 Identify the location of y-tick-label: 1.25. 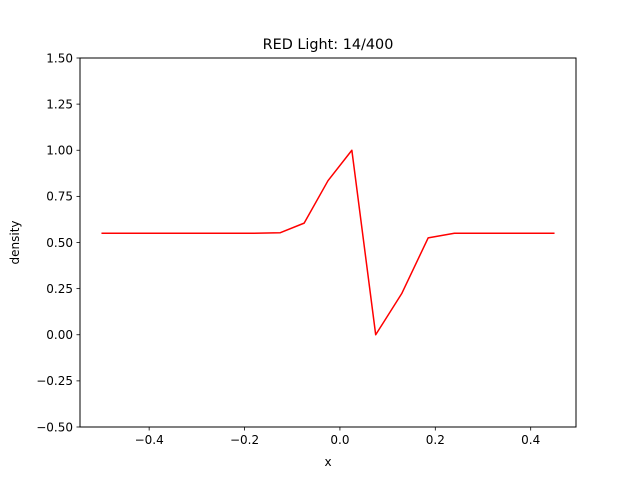
(59, 104).